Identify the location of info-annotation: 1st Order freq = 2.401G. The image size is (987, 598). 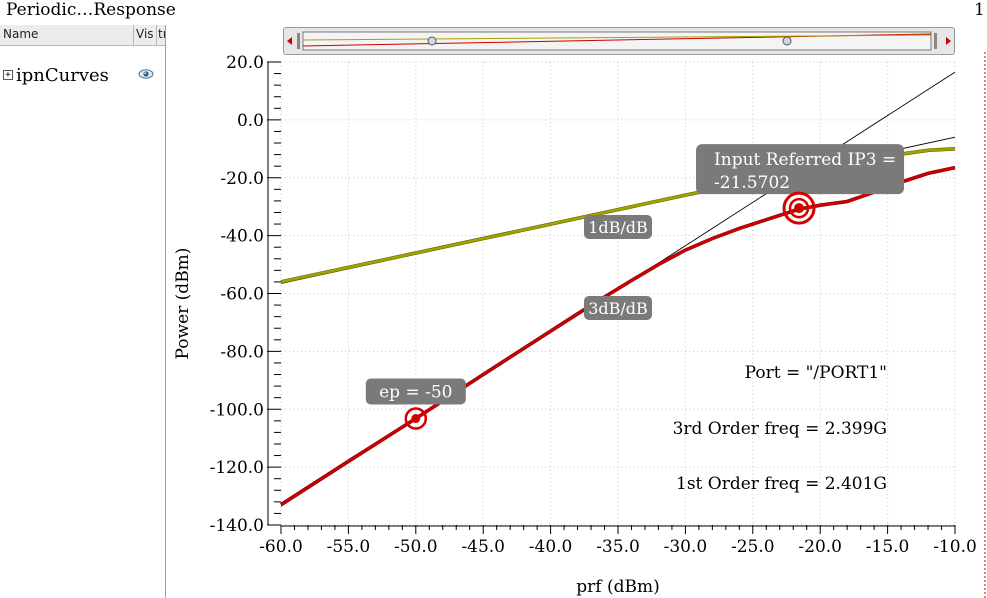
(781, 484).